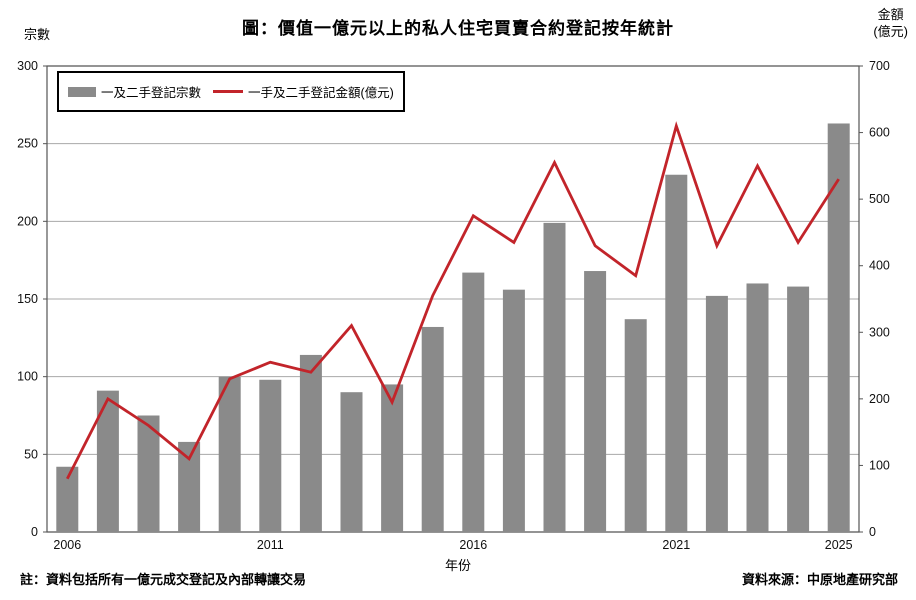 The image size is (916, 600). I want to click on left-axis-unit-label: 宗數, so click(37, 34).